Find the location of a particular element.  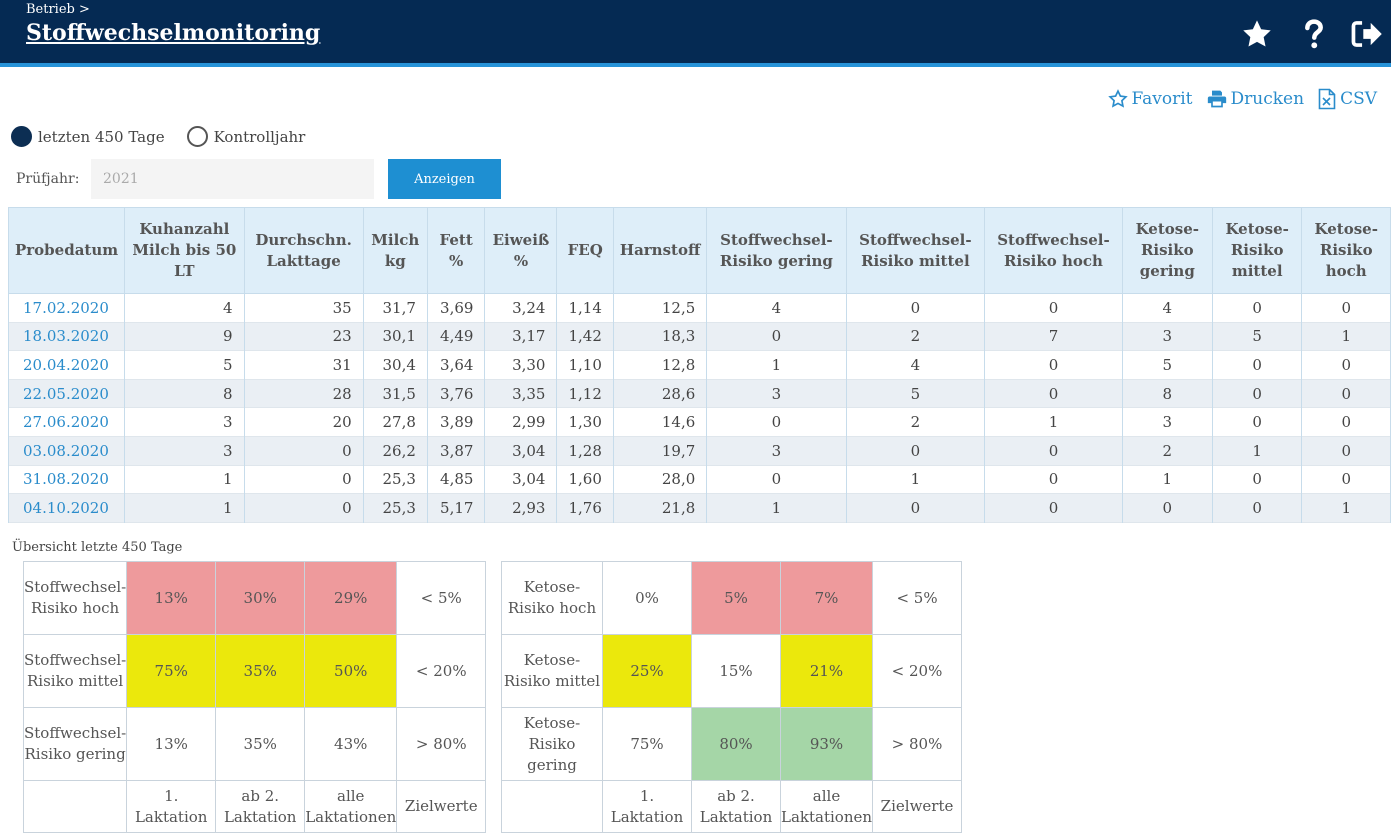

matrix-value-cell: 43% is located at coordinates (351, 744).